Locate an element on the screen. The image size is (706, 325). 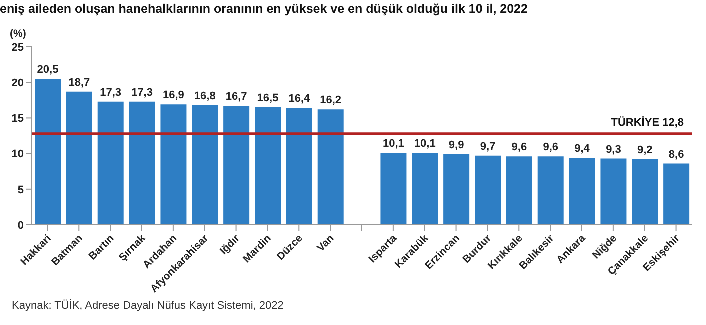
data-label: 20,5 is located at coordinates (48, 70).